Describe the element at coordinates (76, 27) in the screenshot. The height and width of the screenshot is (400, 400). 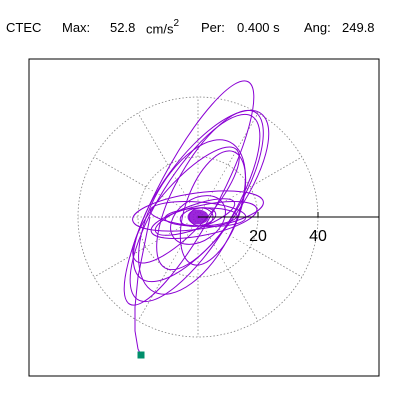
I see `max-label: Max:` at that location.